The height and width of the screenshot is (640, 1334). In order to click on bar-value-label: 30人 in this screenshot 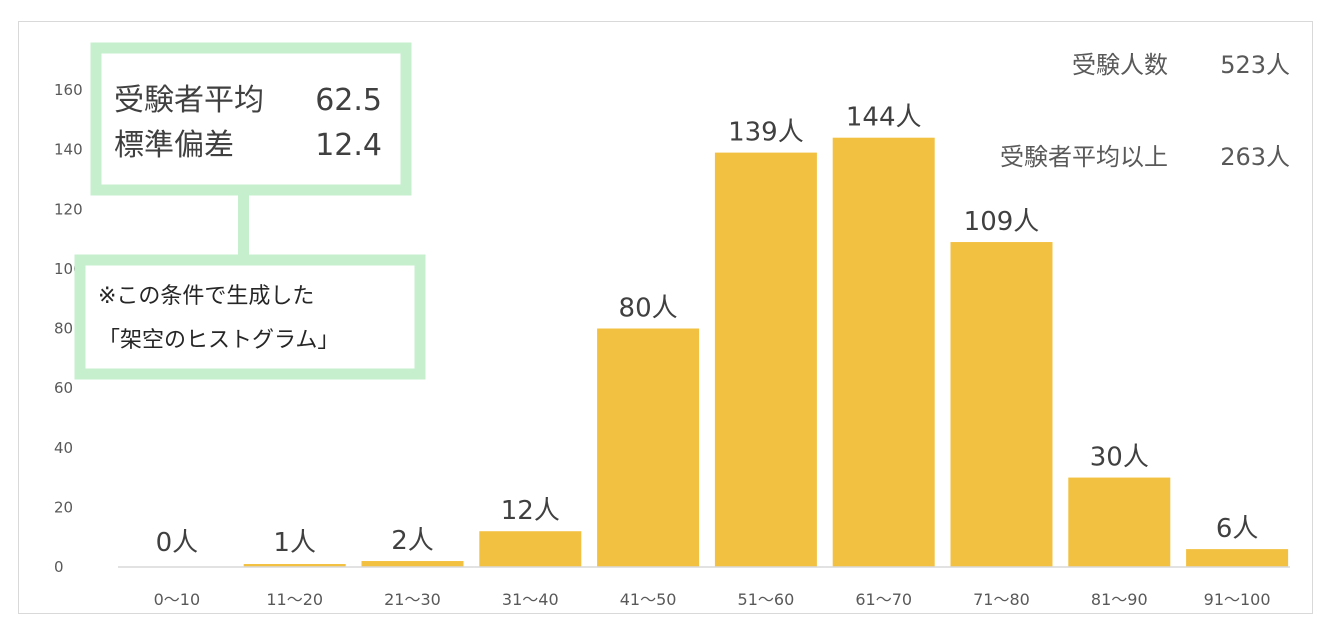, I will do `click(1119, 458)`.